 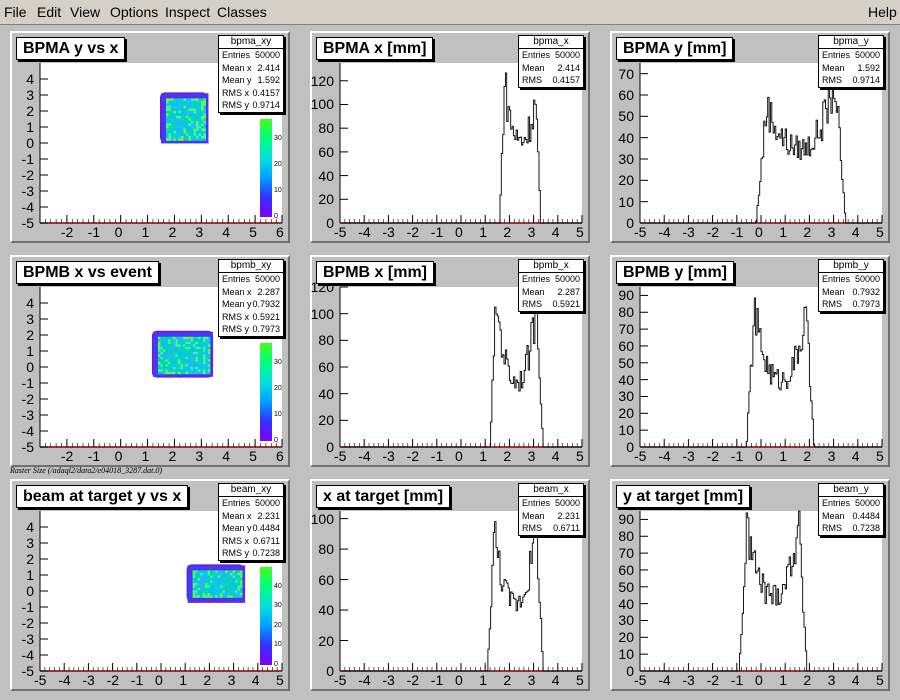 I want to click on color-scale, so click(x=266, y=168).